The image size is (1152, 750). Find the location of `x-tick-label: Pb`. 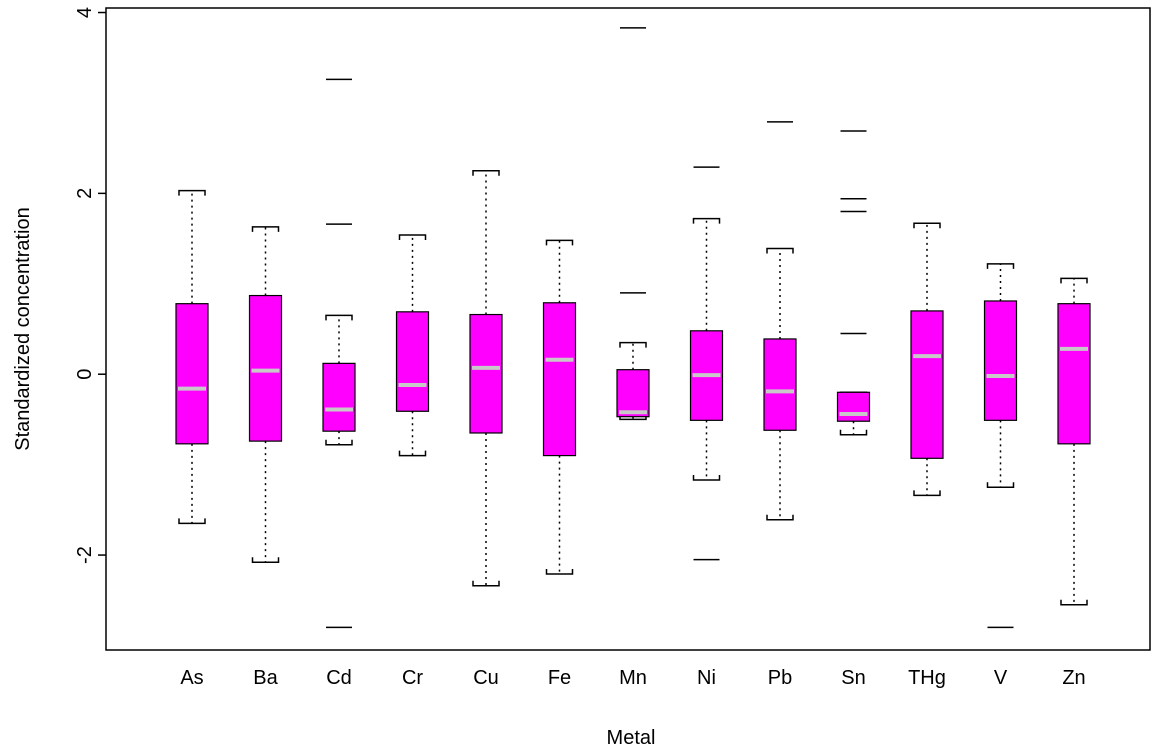

x-tick-label: Pb is located at coordinates (780, 678).